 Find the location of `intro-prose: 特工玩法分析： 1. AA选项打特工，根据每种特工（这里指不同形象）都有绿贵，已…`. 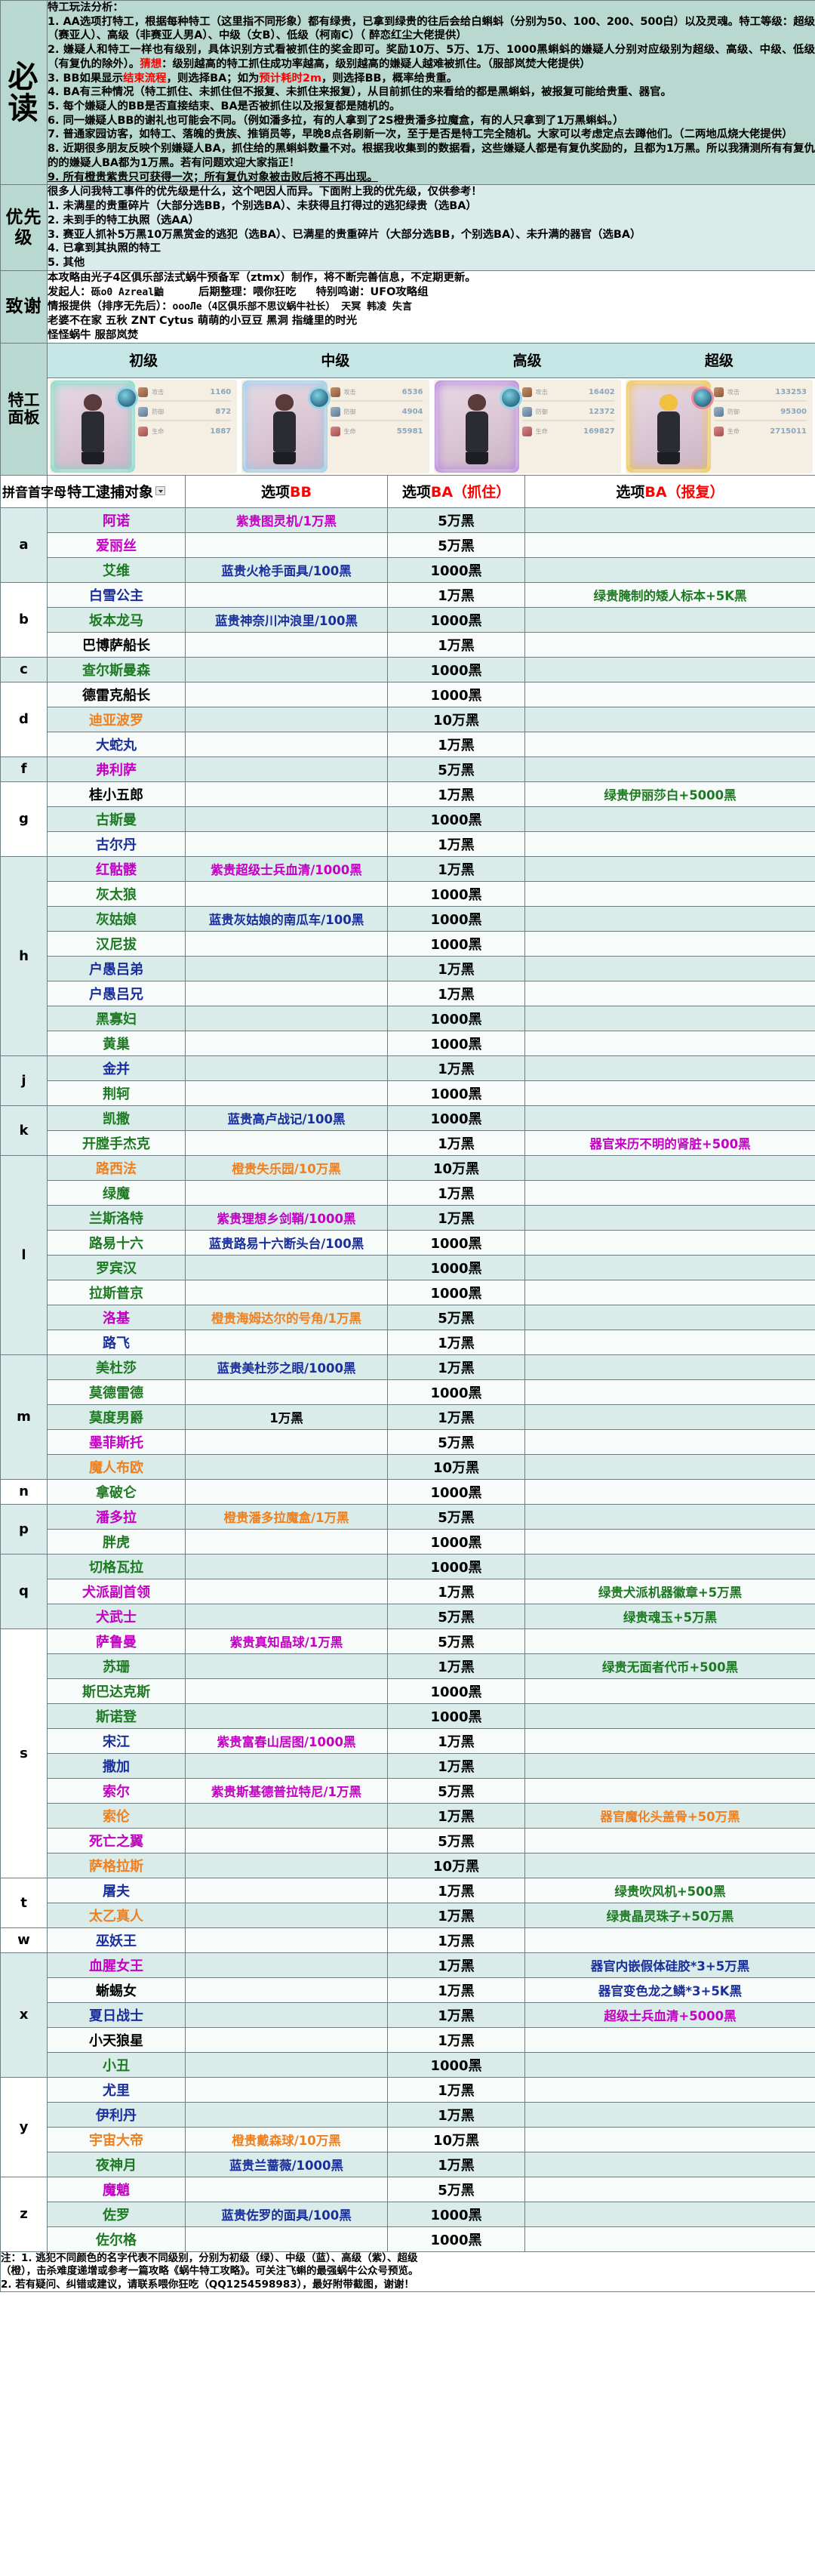

intro-prose: 特工玩法分析： 1. AA选项打特工，根据每种特工（这里指不同形象）都有绿贵，已… is located at coordinates (431, 93).